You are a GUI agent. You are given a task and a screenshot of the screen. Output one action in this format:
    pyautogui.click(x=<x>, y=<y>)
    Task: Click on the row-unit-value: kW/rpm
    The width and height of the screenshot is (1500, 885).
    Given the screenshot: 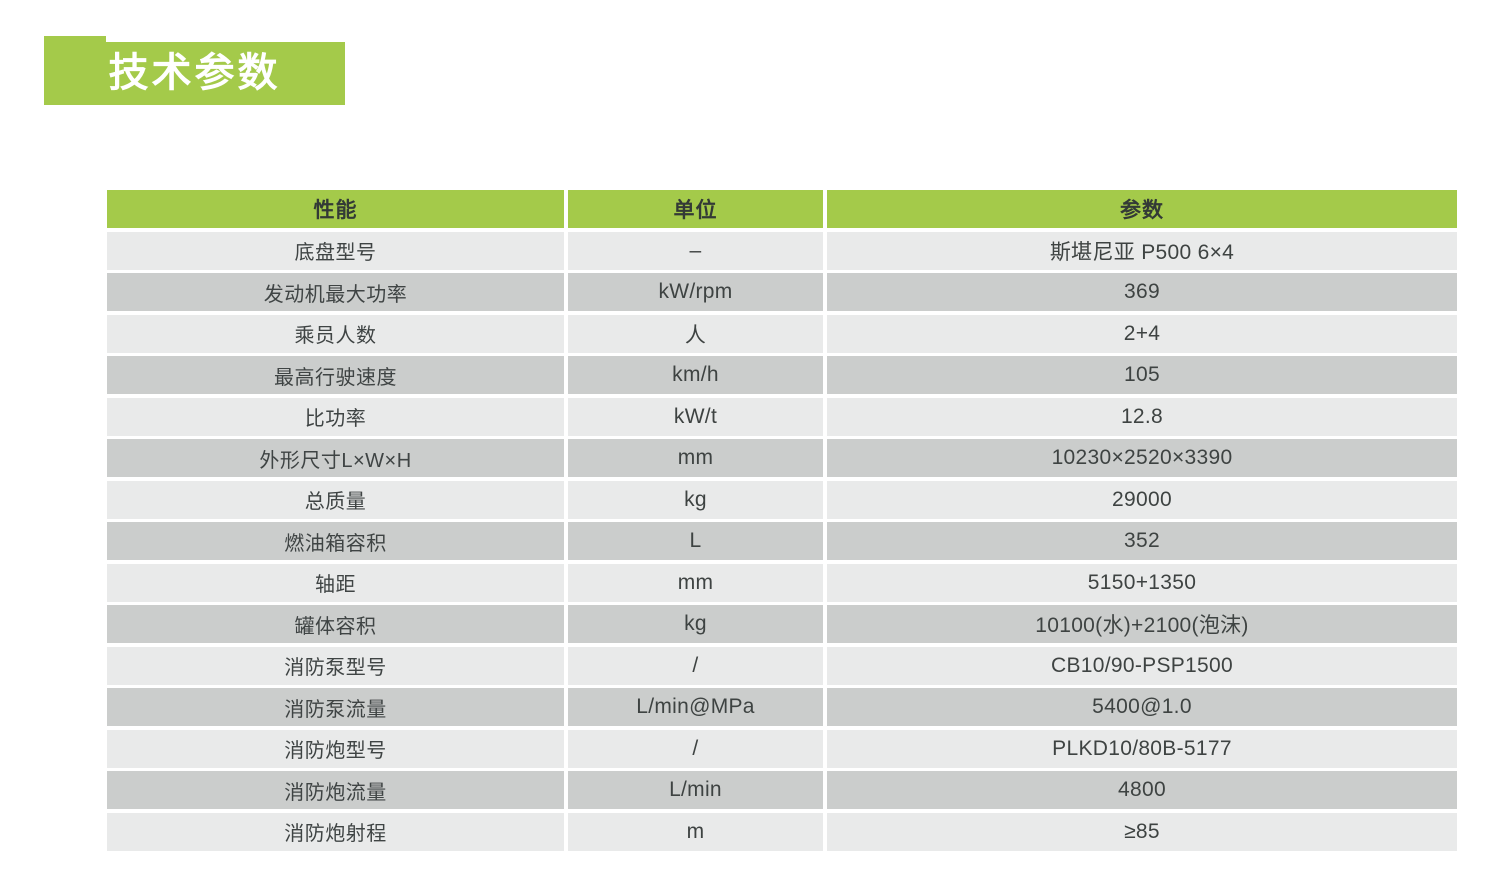 What is the action you would take?
    pyautogui.click(x=695, y=292)
    